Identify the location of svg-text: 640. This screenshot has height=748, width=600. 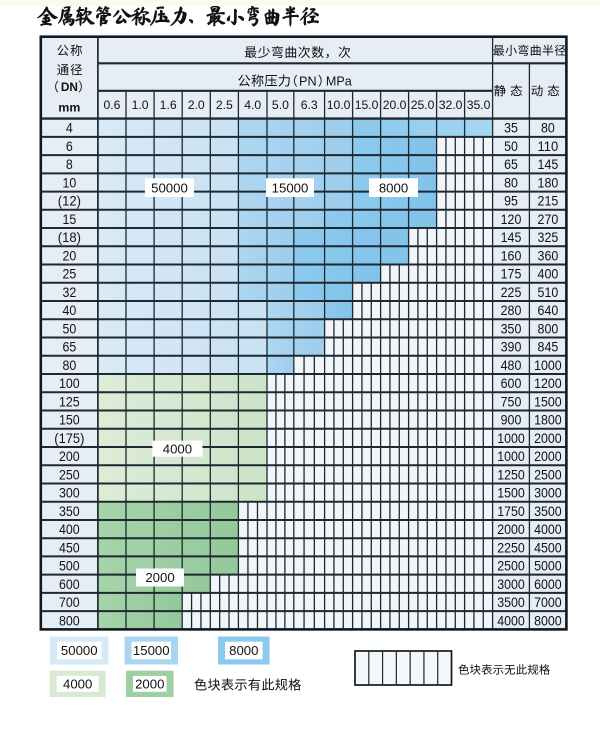
(548, 310).